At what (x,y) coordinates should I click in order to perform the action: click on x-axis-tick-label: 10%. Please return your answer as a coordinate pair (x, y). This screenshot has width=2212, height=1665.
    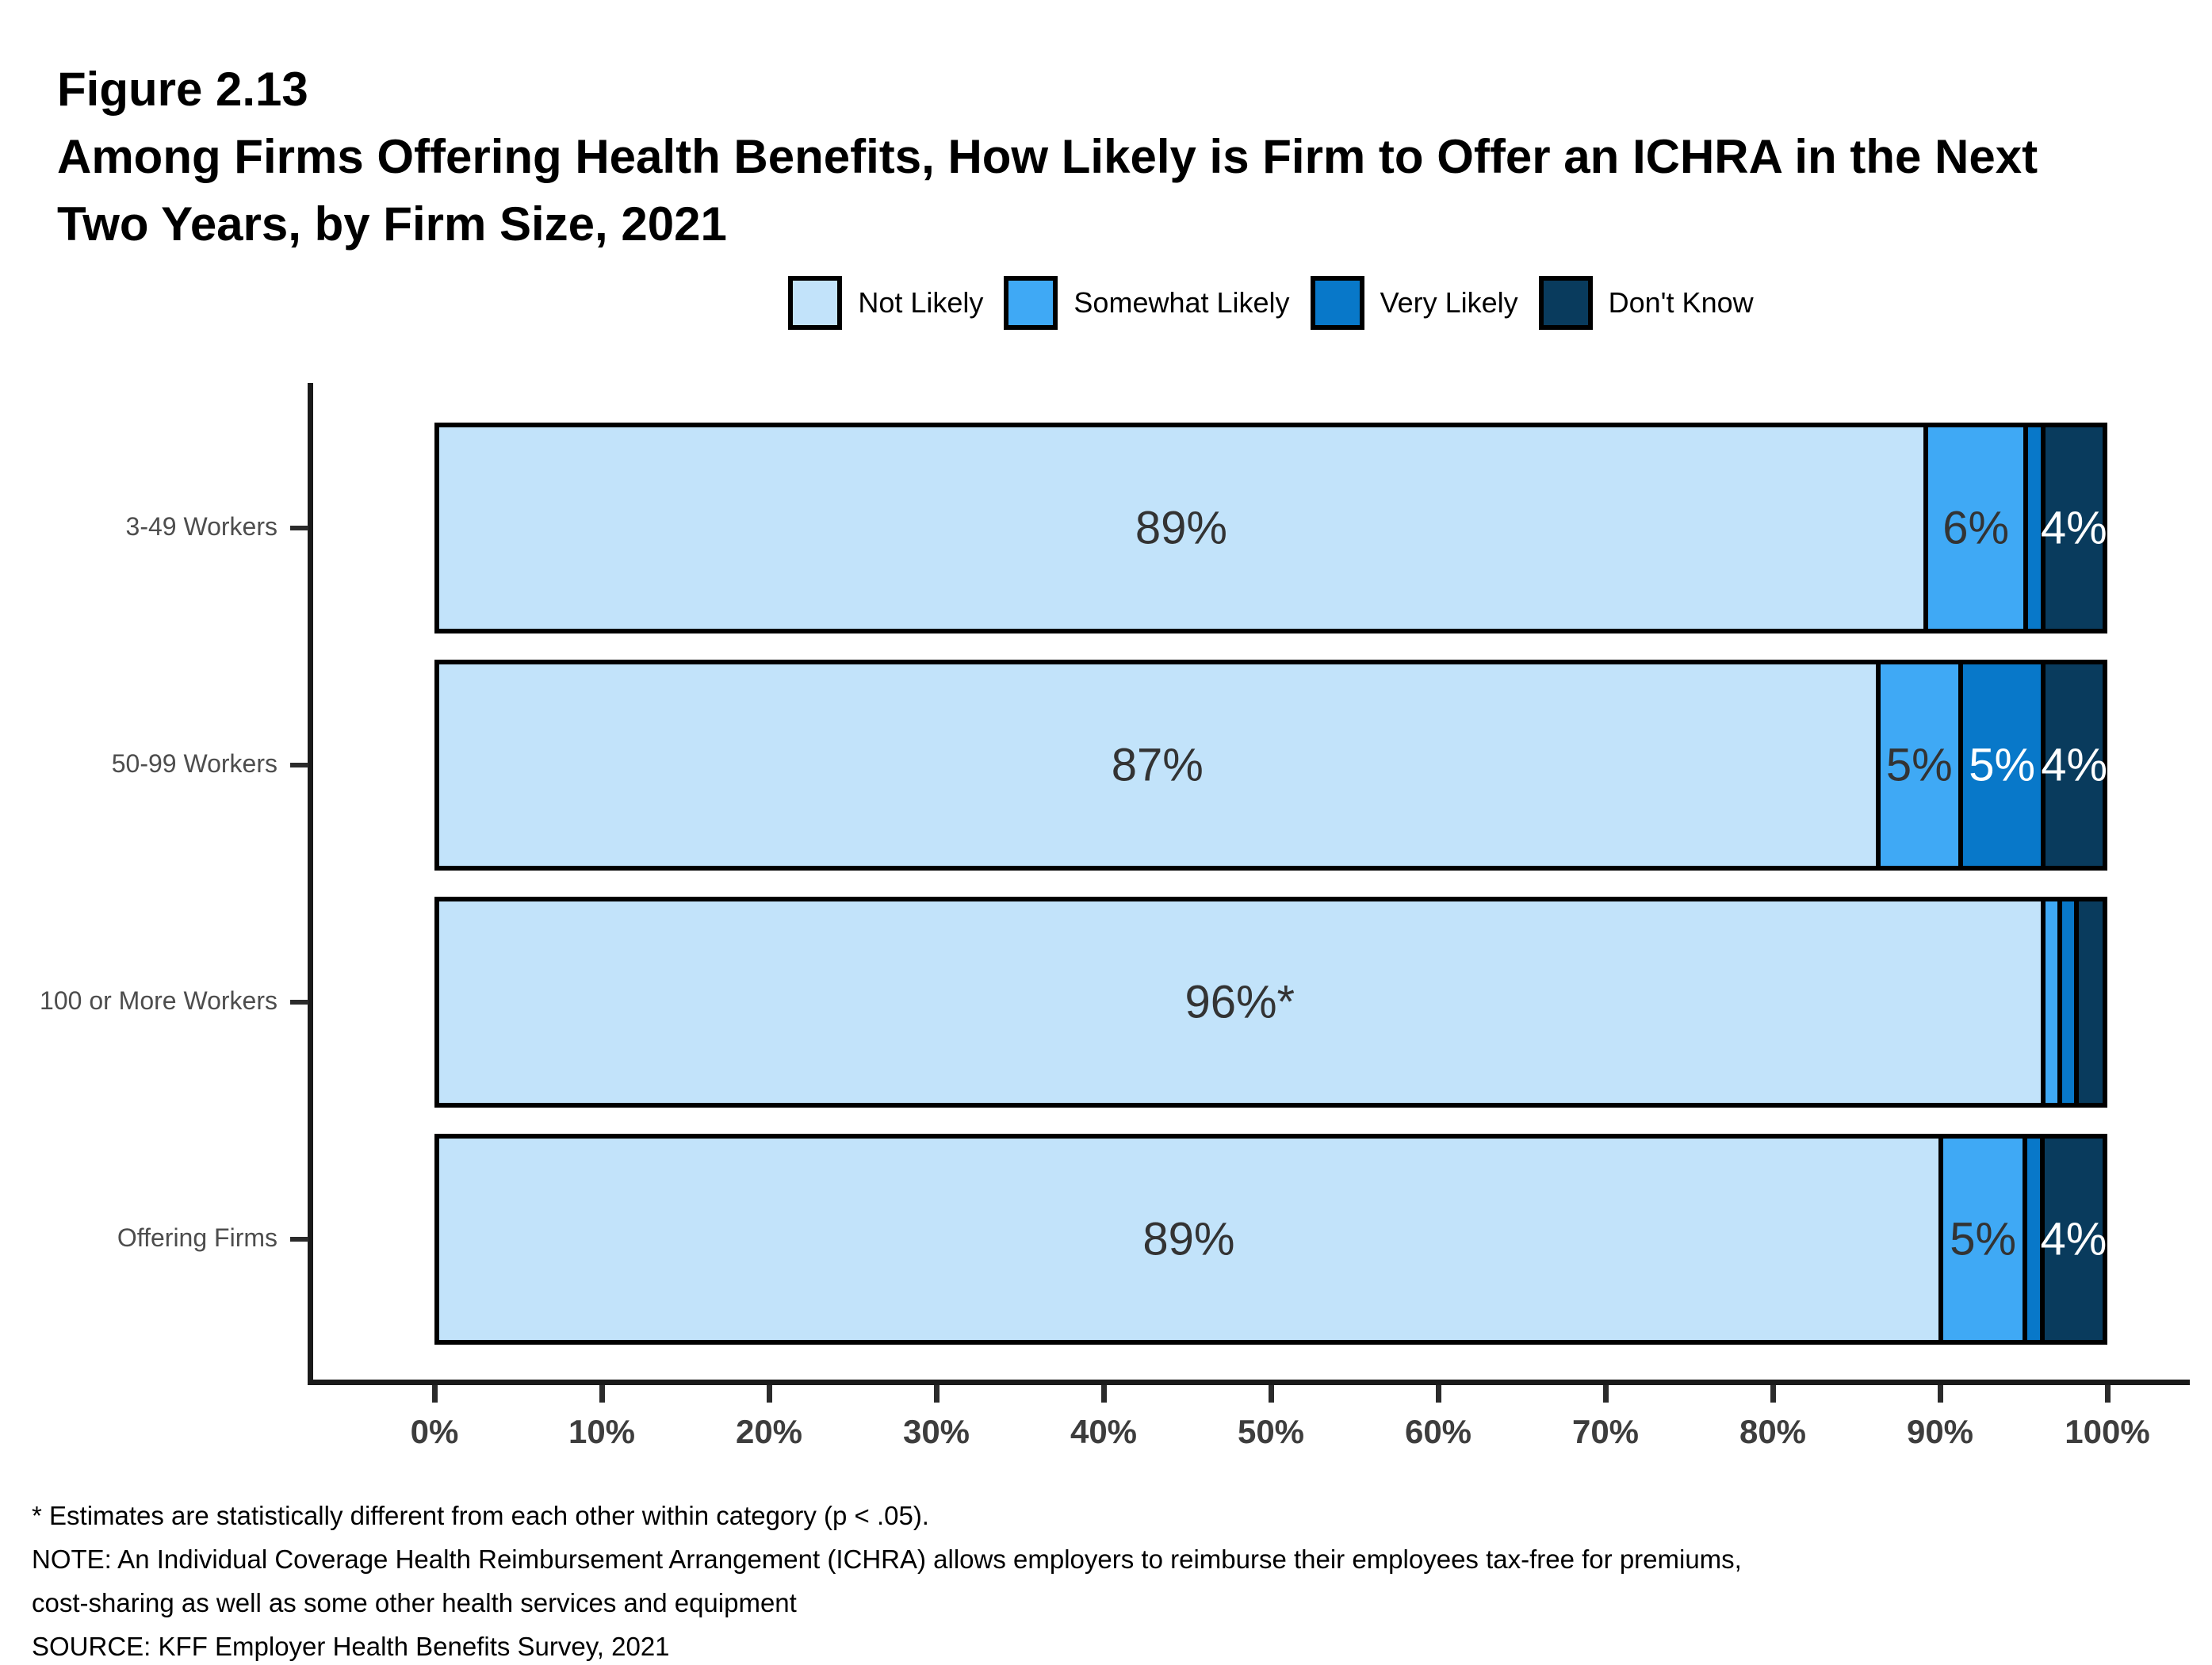
    Looking at the image, I should click on (602, 1431).